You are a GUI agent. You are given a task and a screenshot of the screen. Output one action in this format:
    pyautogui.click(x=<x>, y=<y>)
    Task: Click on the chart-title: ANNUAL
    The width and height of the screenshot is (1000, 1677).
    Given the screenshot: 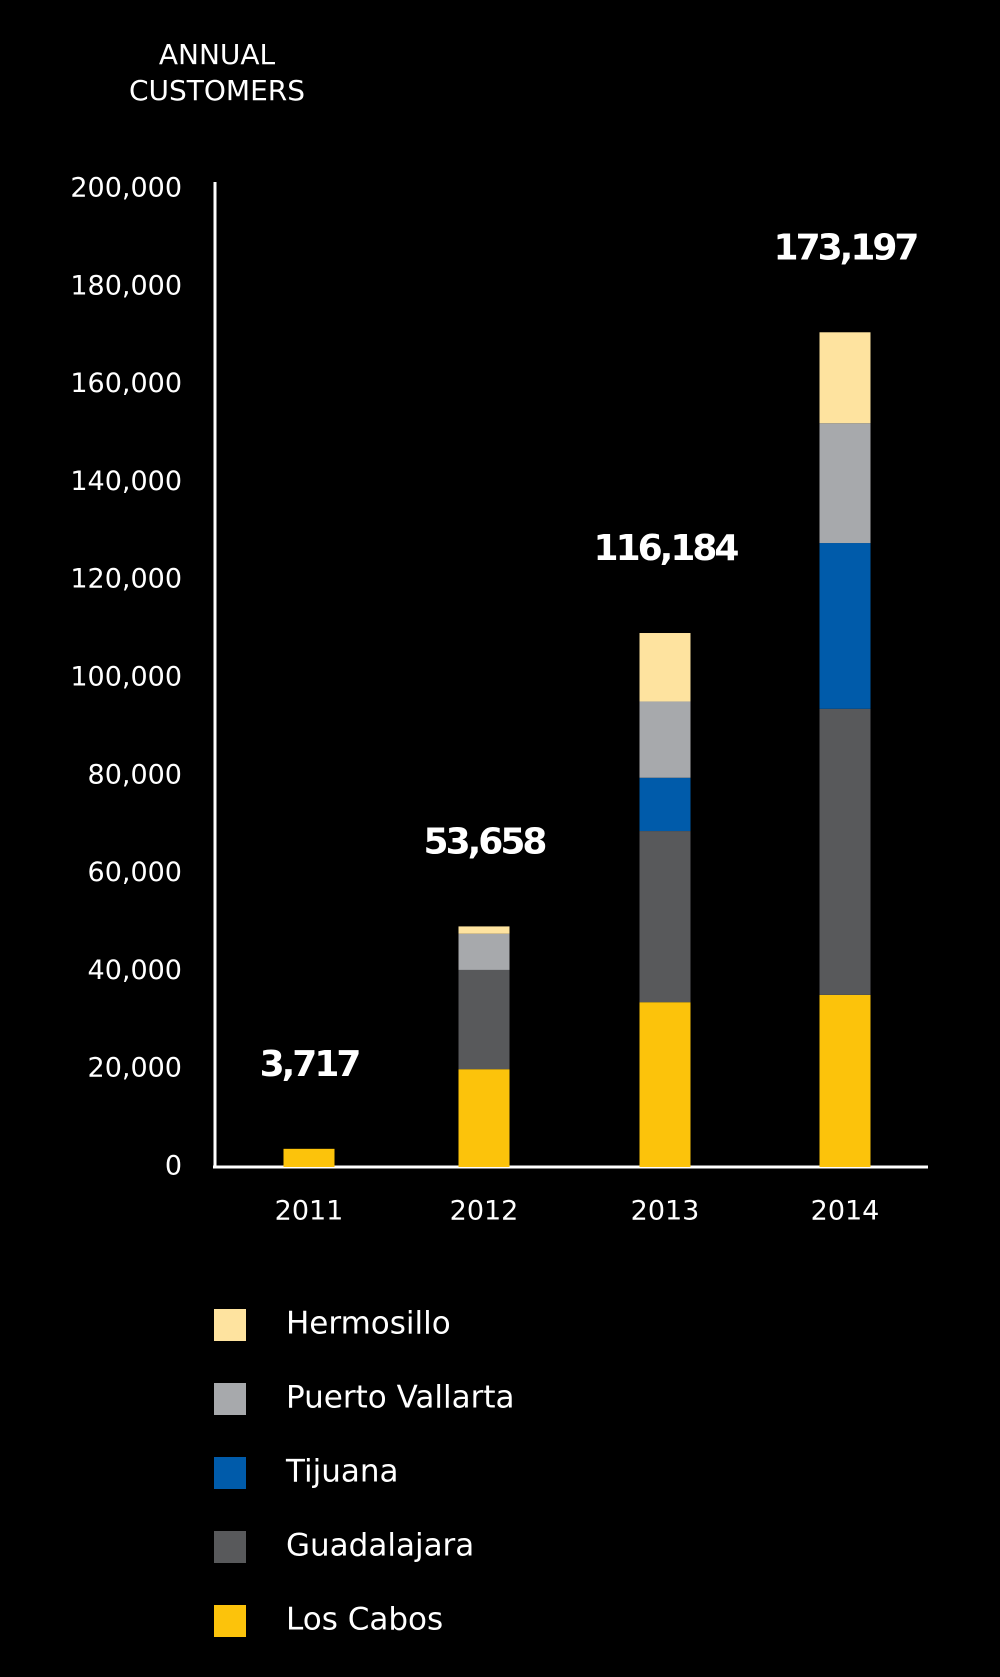 What is the action you would take?
    pyautogui.click(x=217, y=54)
    